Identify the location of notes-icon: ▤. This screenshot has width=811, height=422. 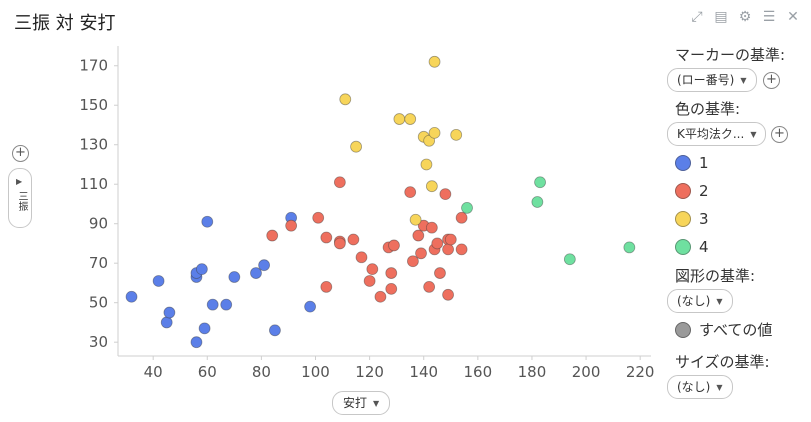
(721, 17).